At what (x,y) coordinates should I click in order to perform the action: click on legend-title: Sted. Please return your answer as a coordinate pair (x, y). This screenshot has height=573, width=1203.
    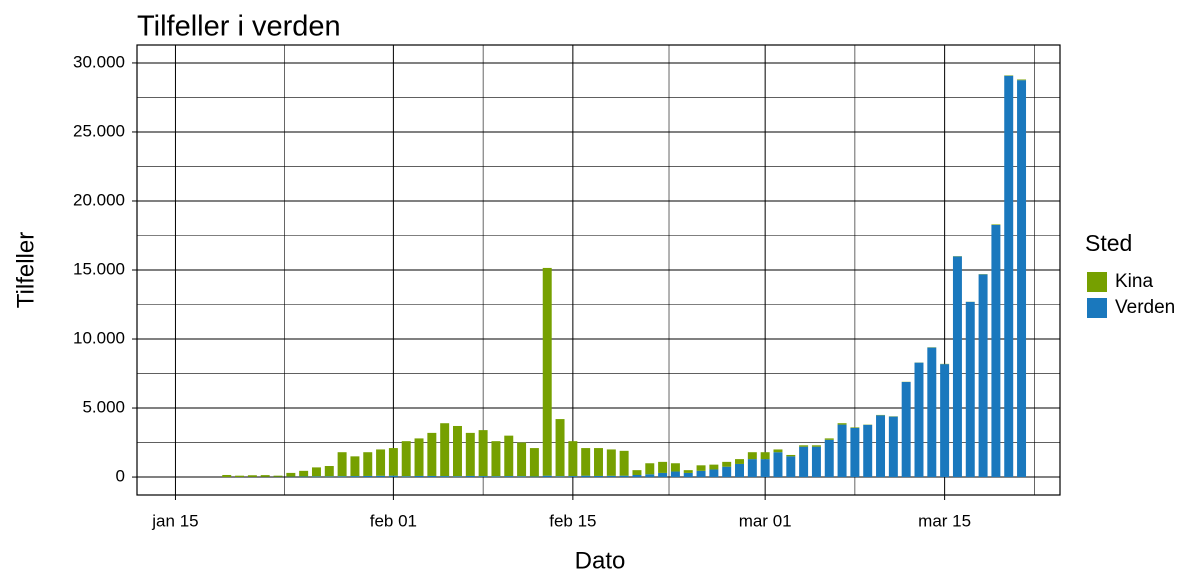
    Looking at the image, I should click on (1108, 243).